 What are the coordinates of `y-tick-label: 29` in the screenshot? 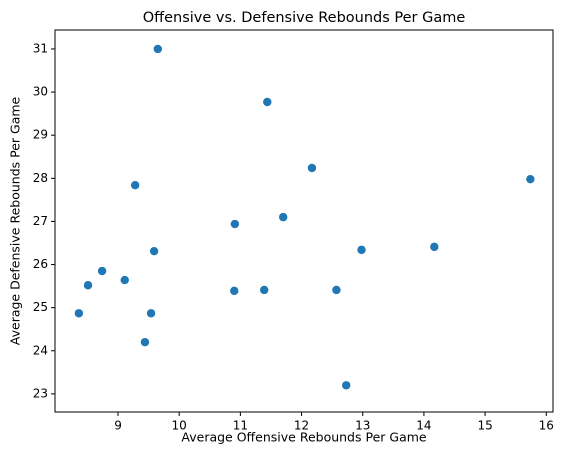 It's located at (40, 135).